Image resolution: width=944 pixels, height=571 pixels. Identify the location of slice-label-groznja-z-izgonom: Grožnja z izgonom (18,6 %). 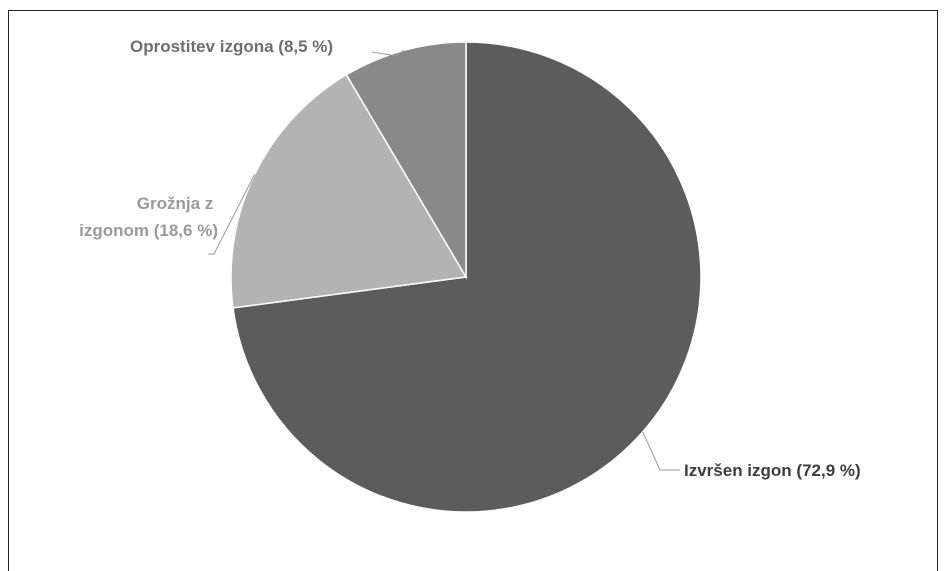
(148, 217).